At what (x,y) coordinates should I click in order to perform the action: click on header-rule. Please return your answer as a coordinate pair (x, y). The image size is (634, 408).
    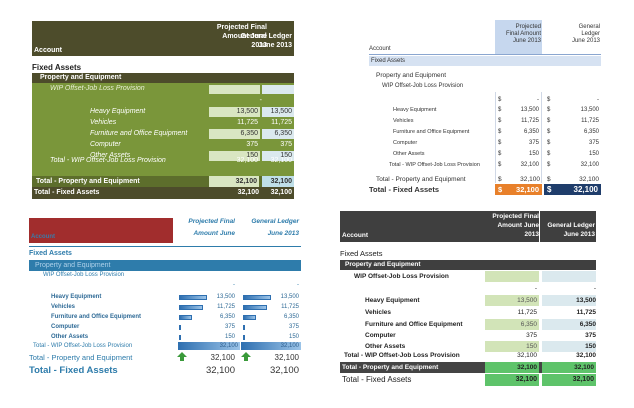
    Looking at the image, I should click on (165, 246).